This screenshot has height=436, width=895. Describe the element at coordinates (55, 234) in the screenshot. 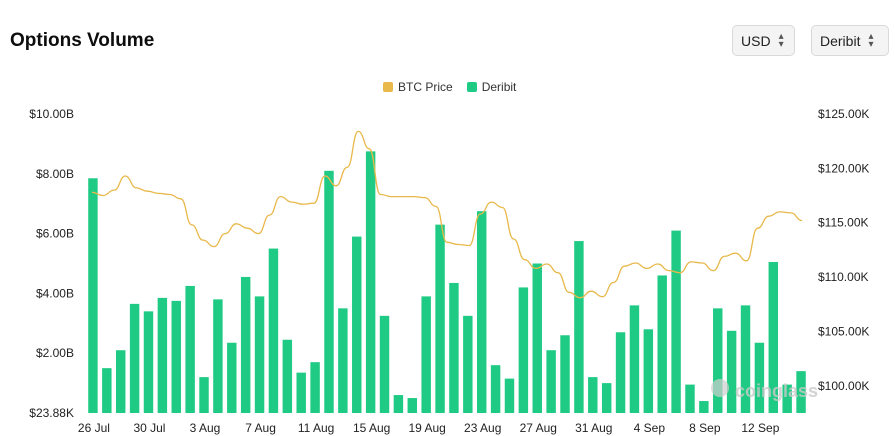

I see `y-left-tick-label: $6.00B` at that location.